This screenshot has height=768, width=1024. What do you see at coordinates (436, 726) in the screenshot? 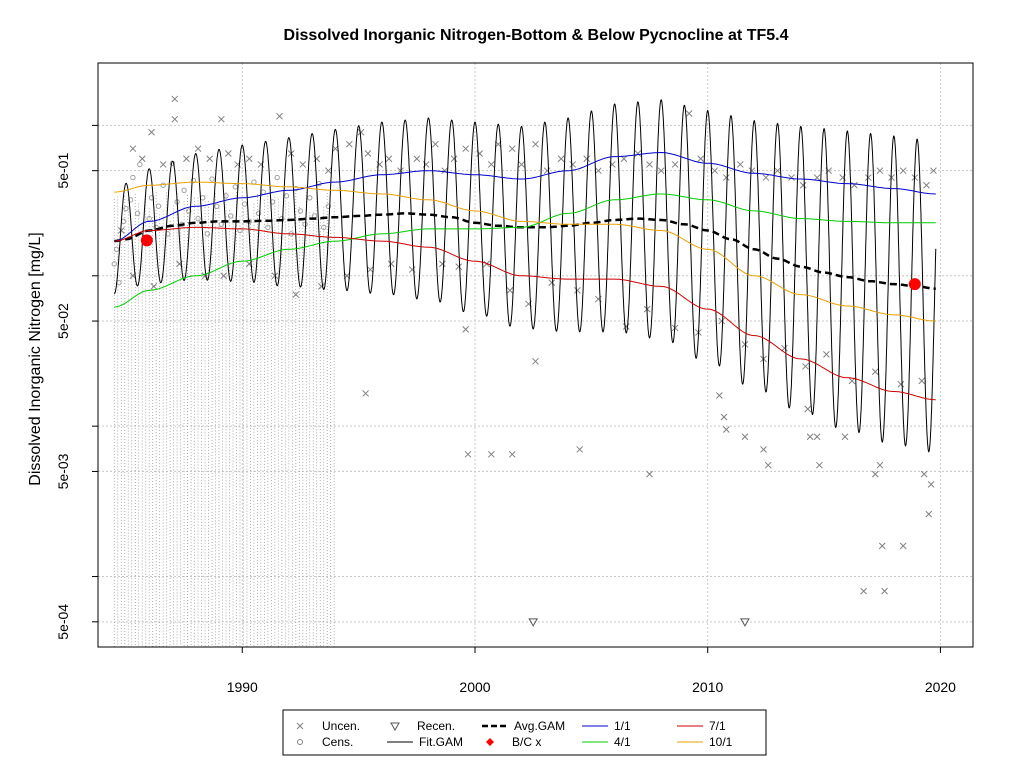
I see `legend-label: Recen.` at bounding box center [436, 726].